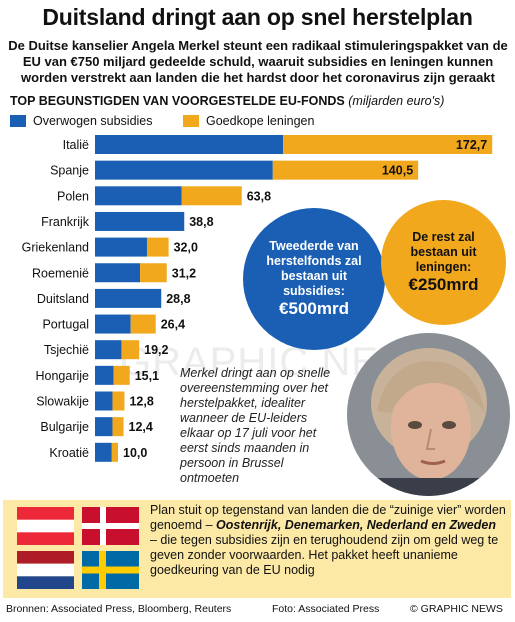 This screenshot has height=622, width=515. I want to click on category-label-9: Hongarije, so click(62, 376).